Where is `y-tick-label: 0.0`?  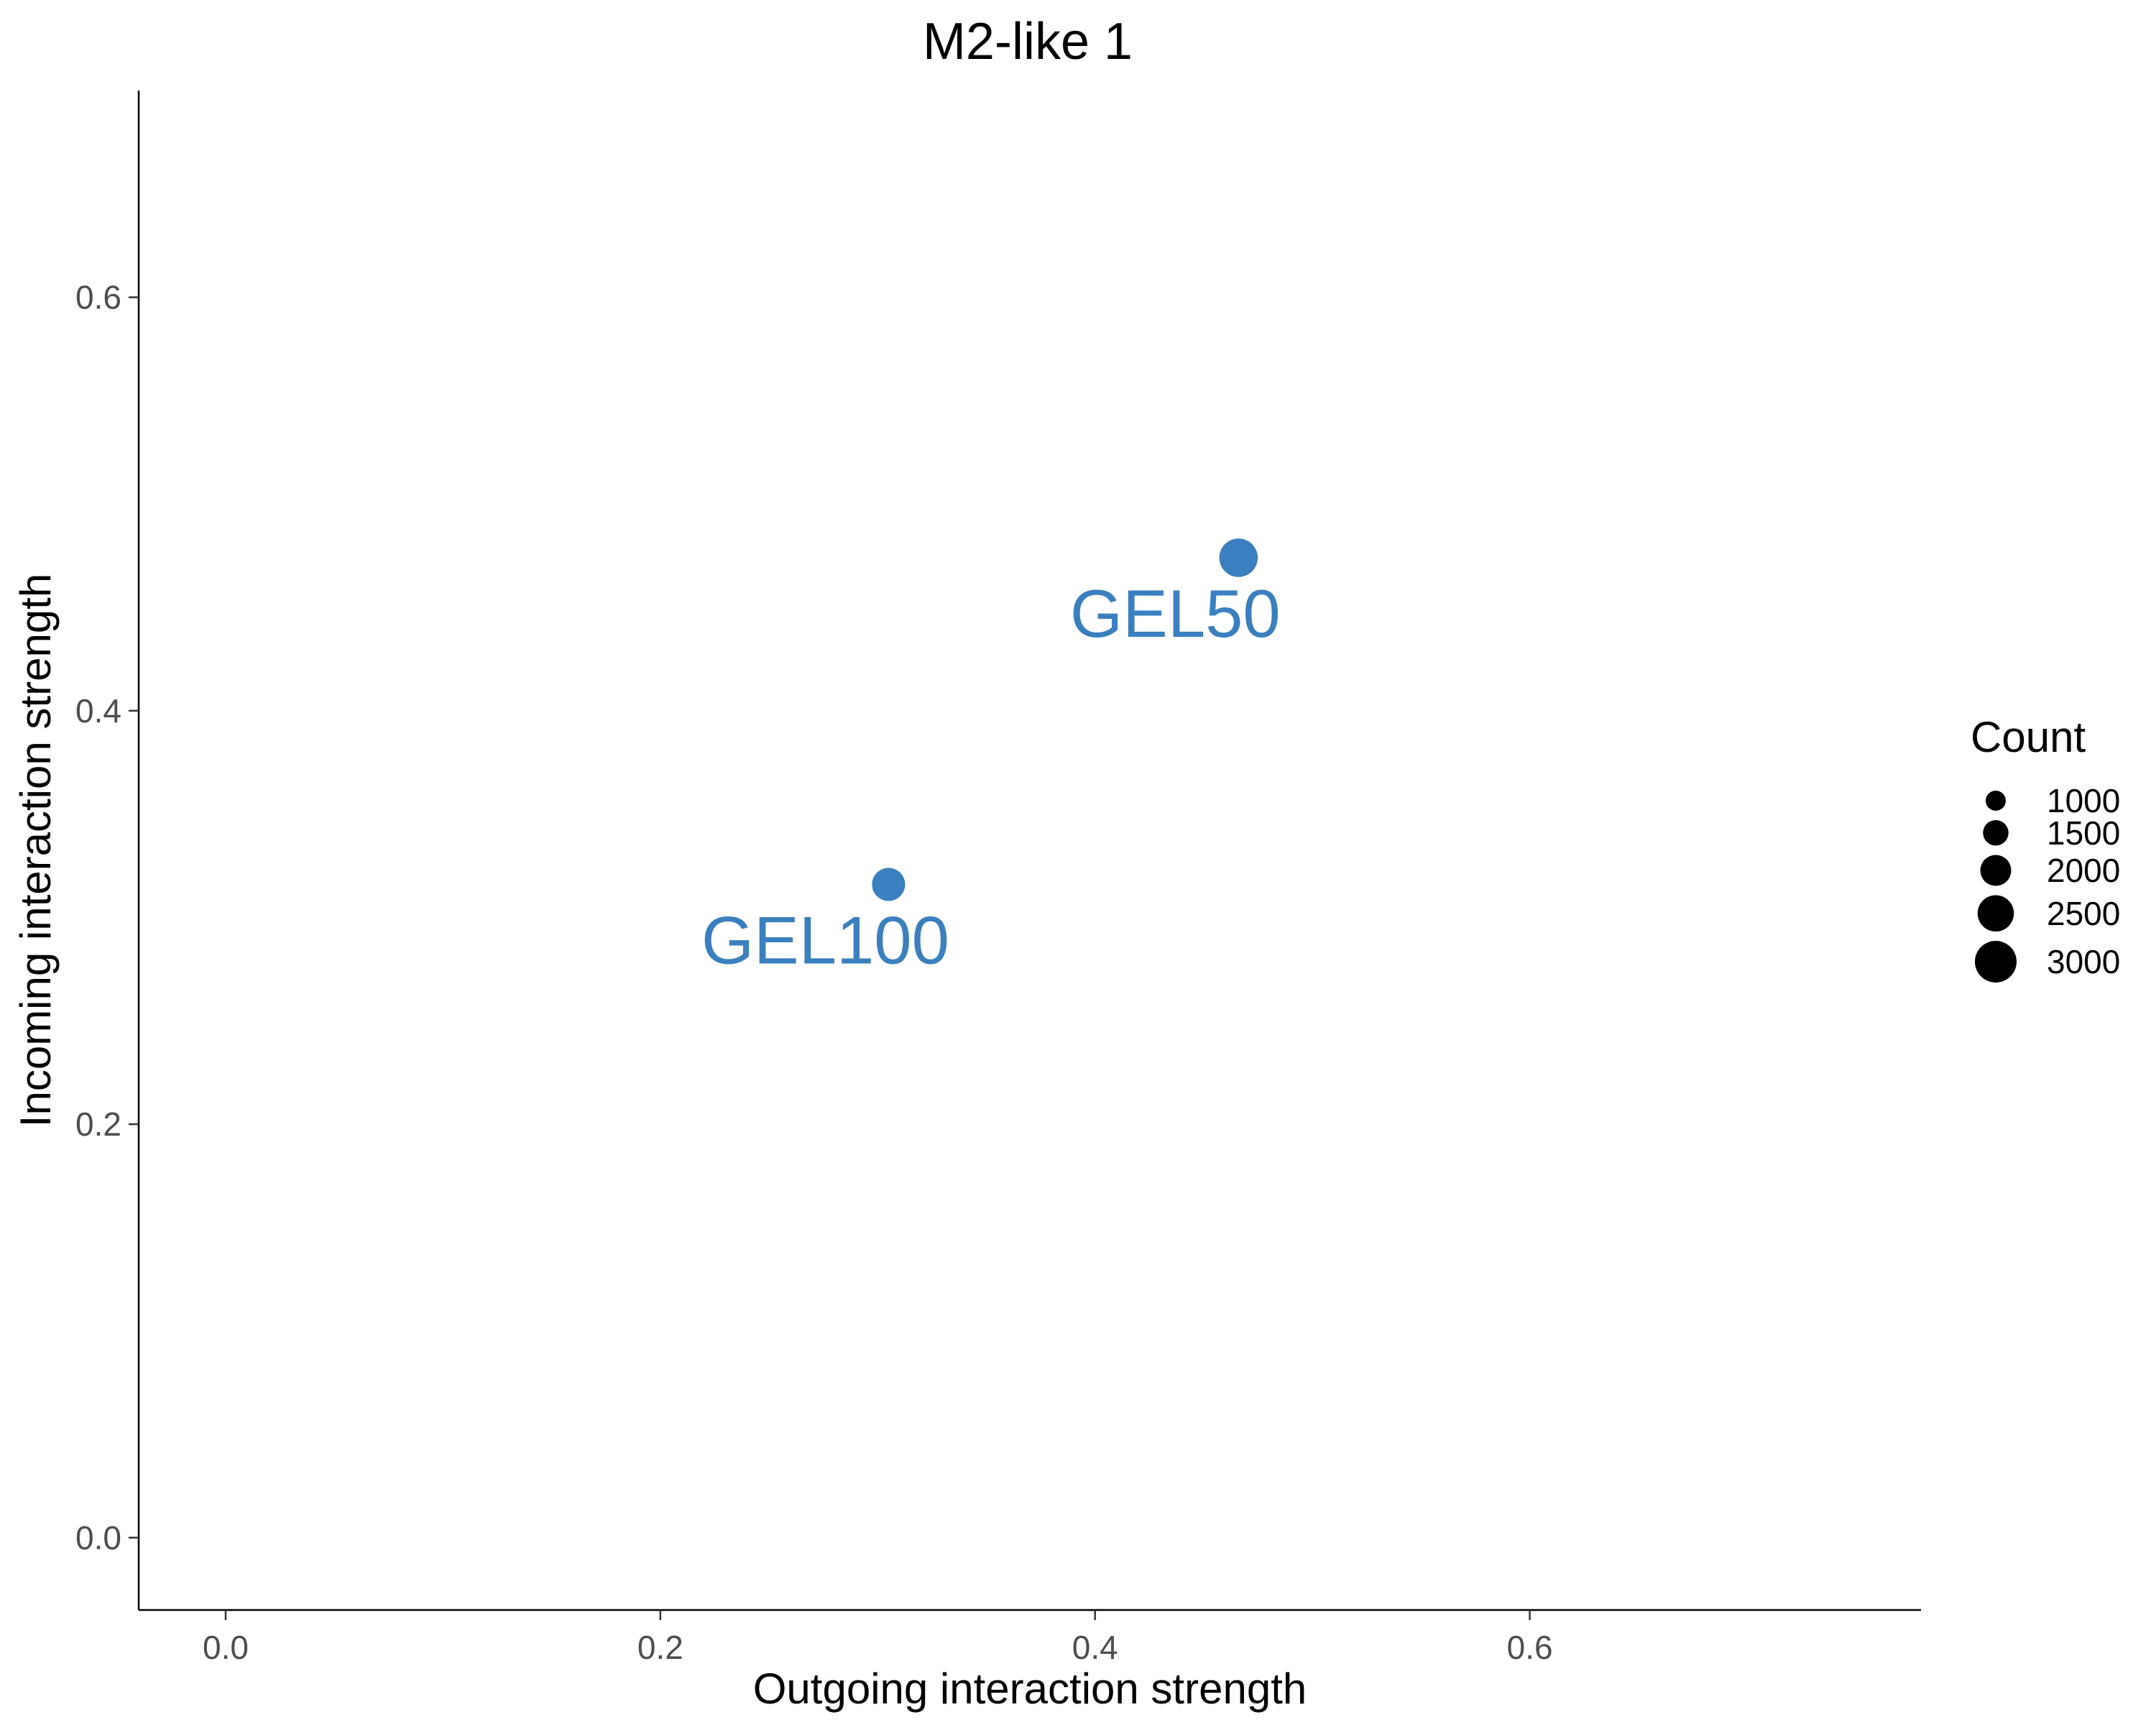 y-tick-label: 0.0 is located at coordinates (98, 1537).